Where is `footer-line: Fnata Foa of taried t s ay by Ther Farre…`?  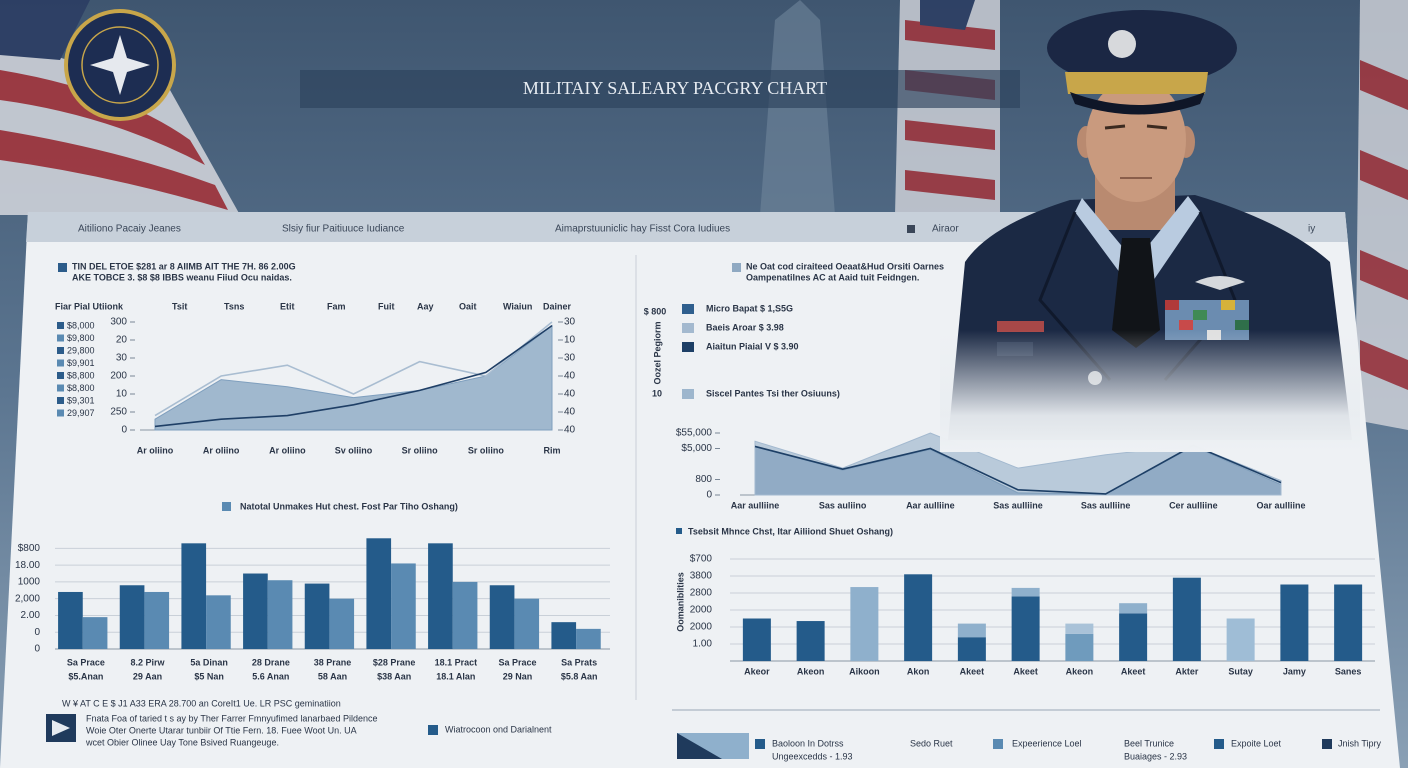
footer-line: Fnata Foa of taried t s ay by Ther Farre… is located at coordinates (231, 718).